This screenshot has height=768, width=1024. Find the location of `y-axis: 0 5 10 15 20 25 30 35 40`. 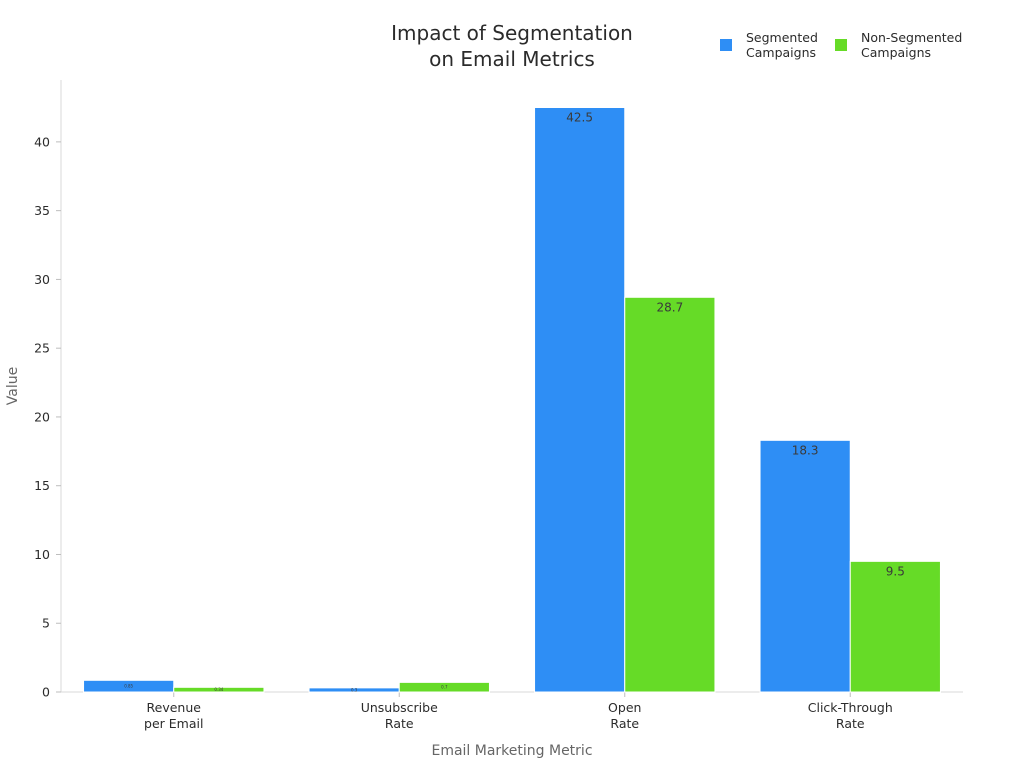

y-axis: 0 5 10 15 20 25 30 35 40 is located at coordinates (48, 390).